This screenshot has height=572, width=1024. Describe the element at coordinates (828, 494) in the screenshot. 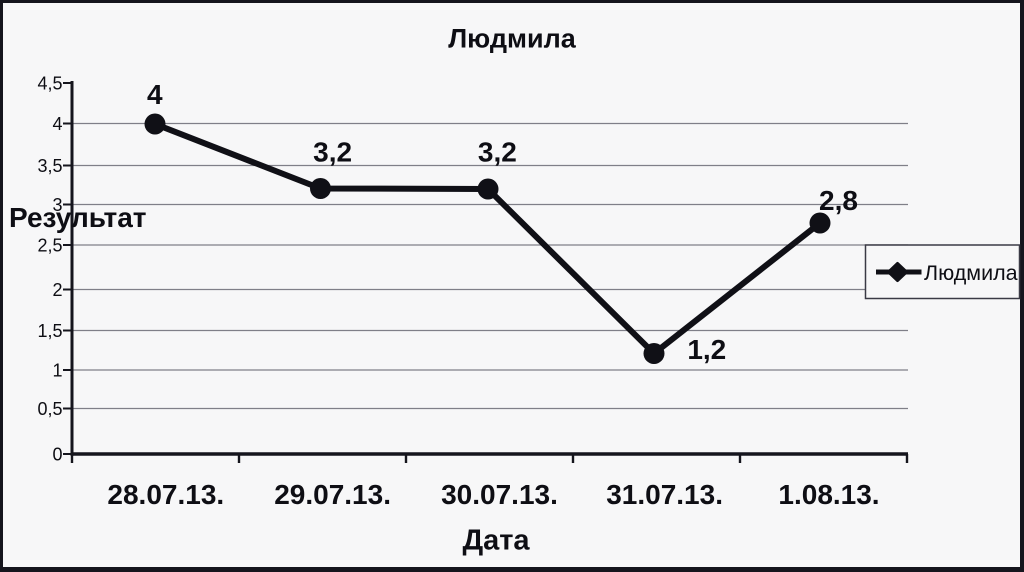

I see `svg-text: 1.08.13.` at that location.